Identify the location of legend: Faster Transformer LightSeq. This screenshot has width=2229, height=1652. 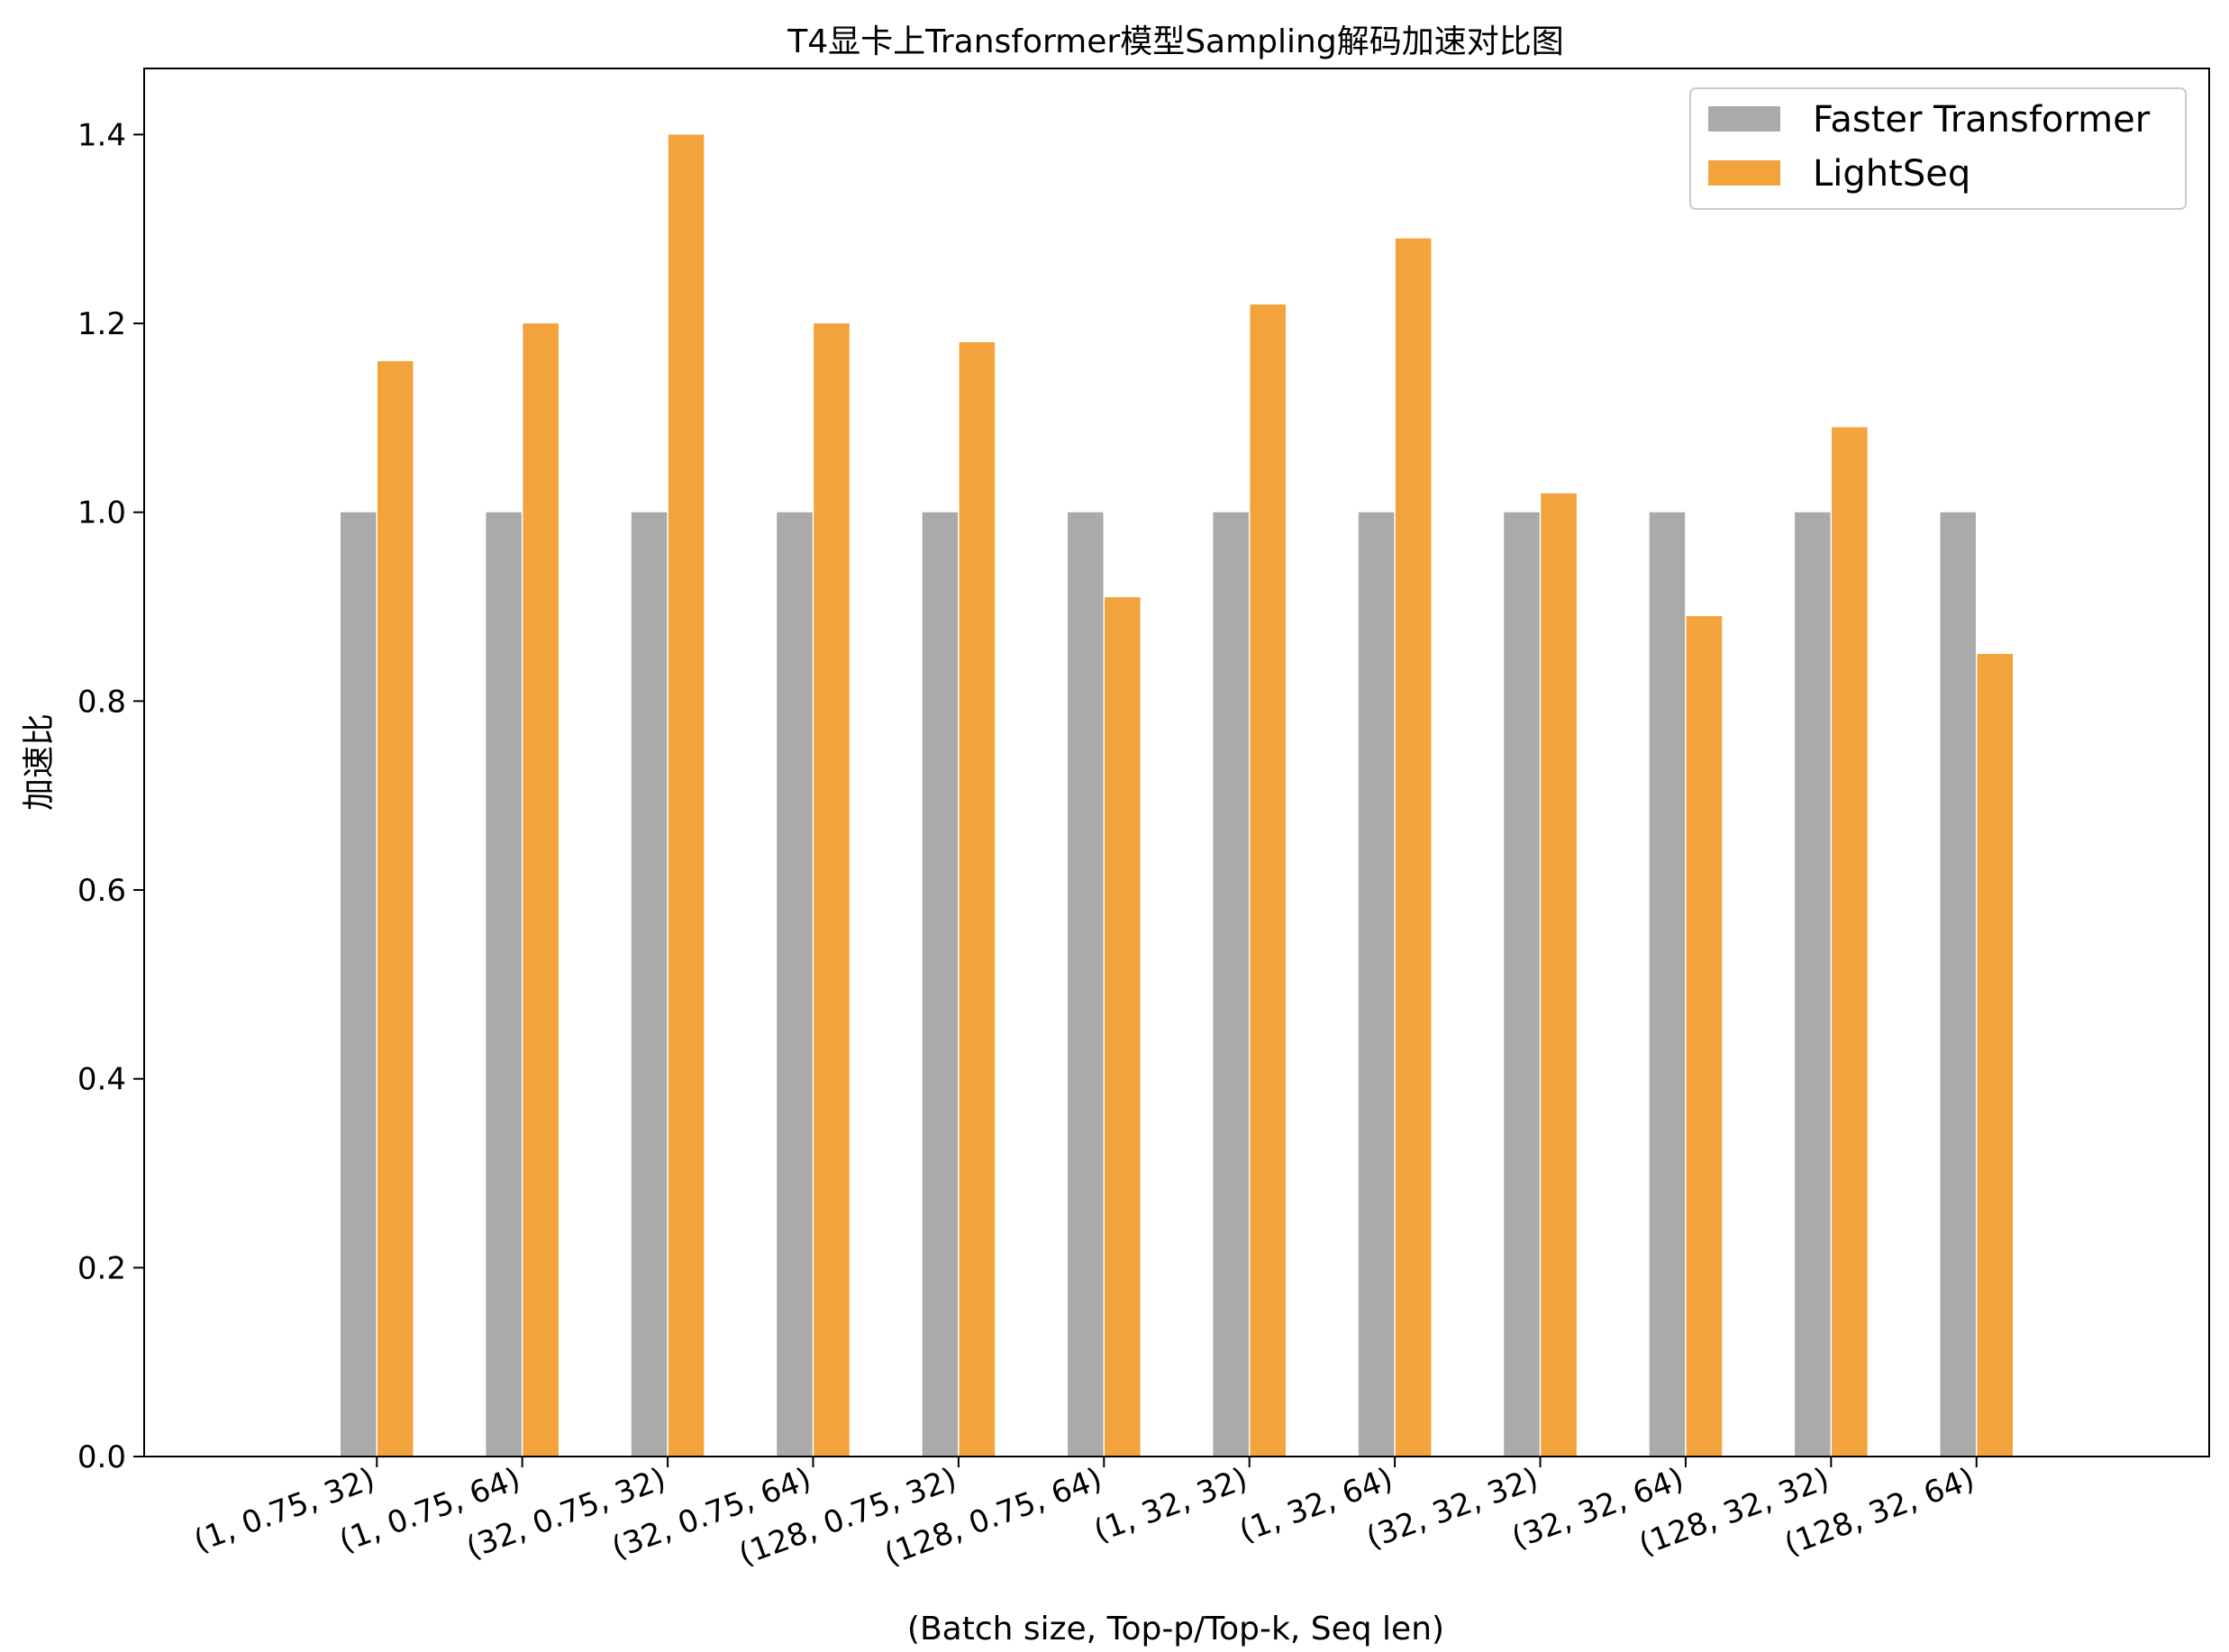
(1938, 148).